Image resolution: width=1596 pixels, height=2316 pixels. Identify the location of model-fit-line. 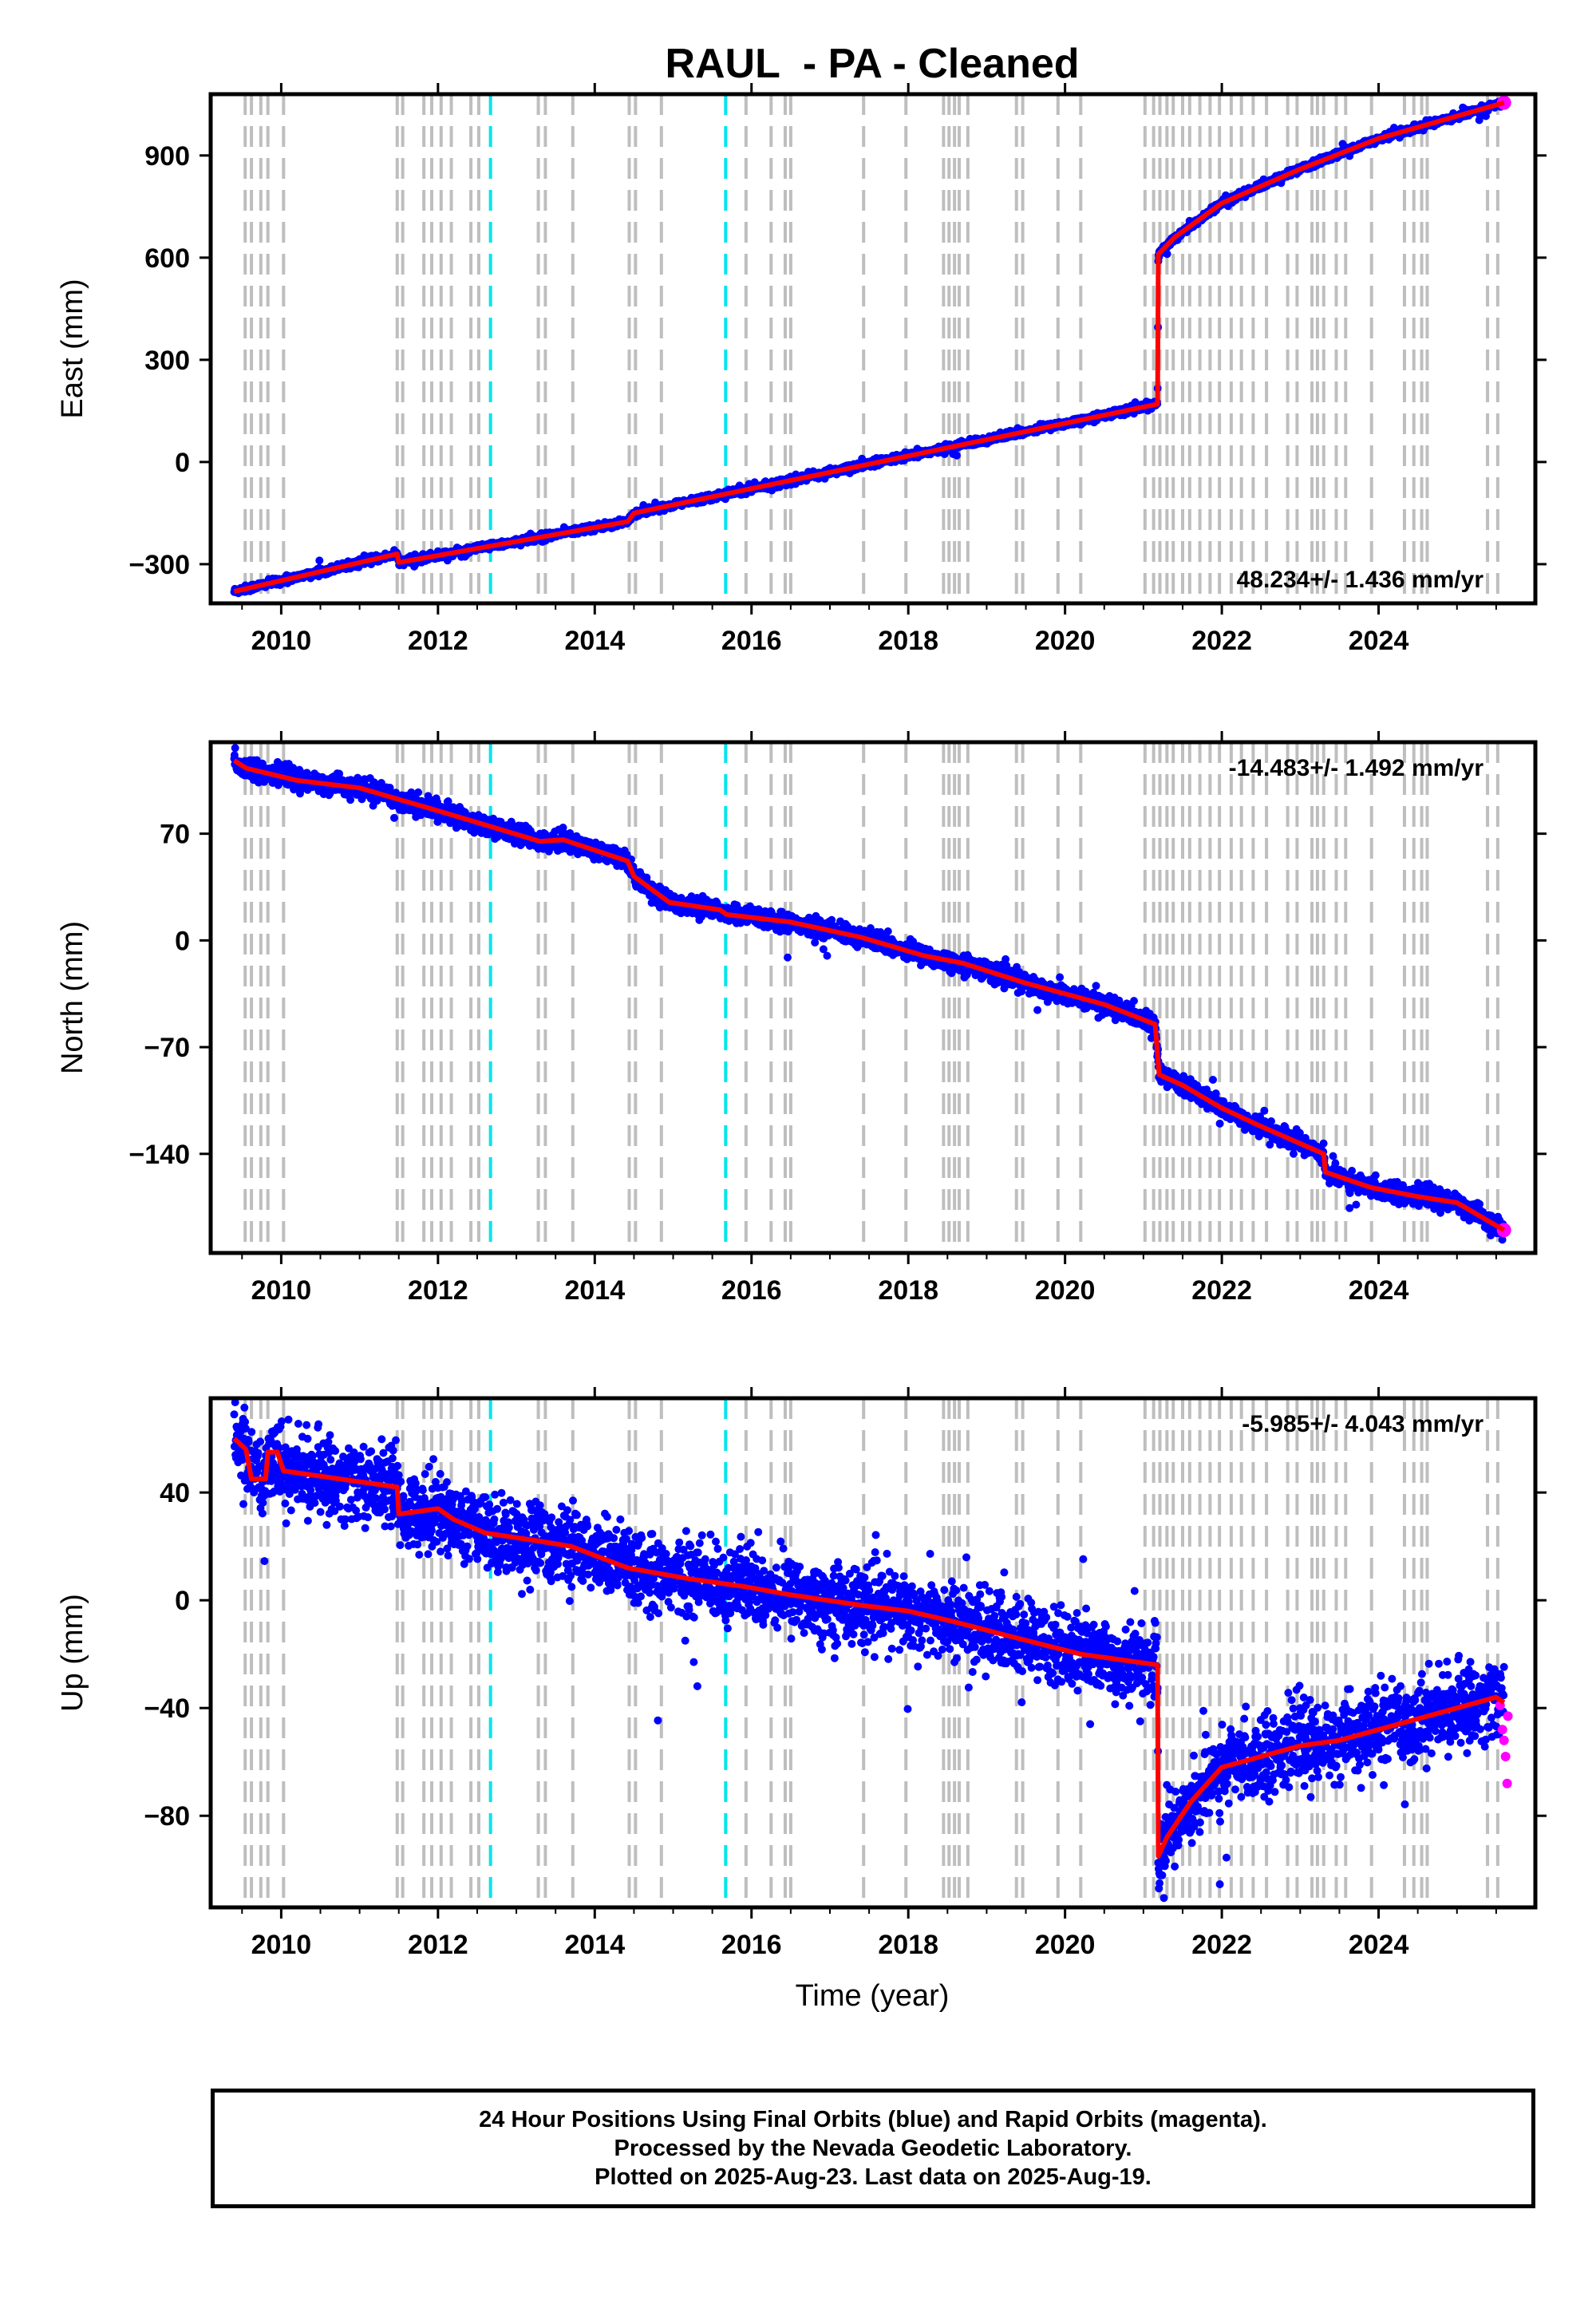
(869, 1648).